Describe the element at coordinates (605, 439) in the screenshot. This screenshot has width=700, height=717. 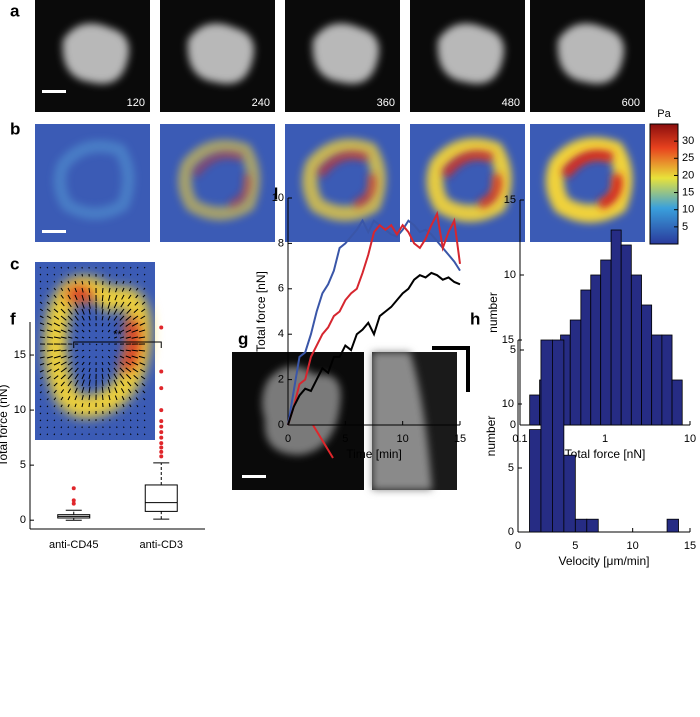
I see `x-tick-label: 1` at that location.